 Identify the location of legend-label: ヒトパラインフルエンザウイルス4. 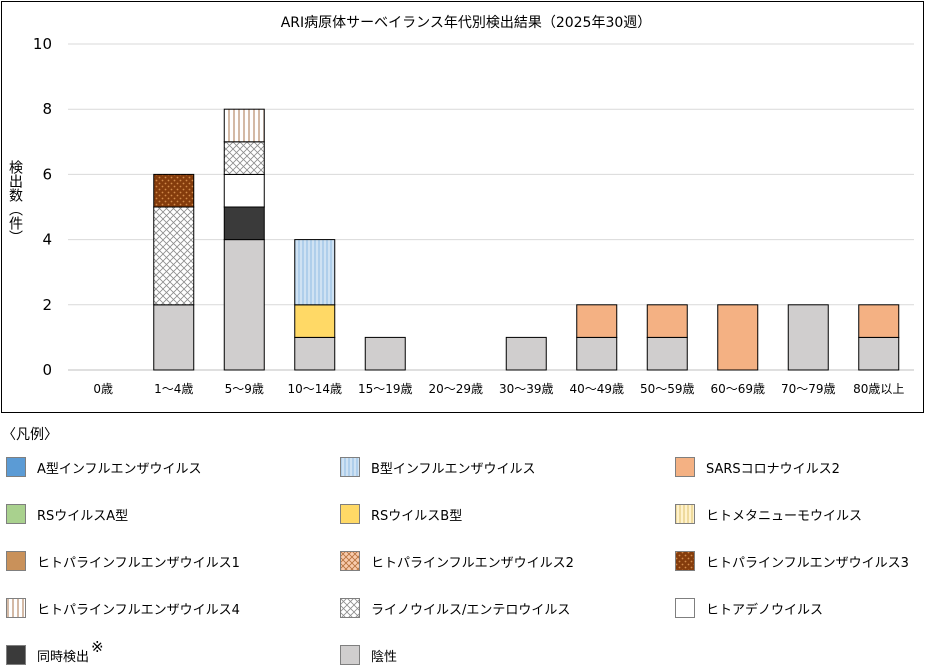
(138, 610).